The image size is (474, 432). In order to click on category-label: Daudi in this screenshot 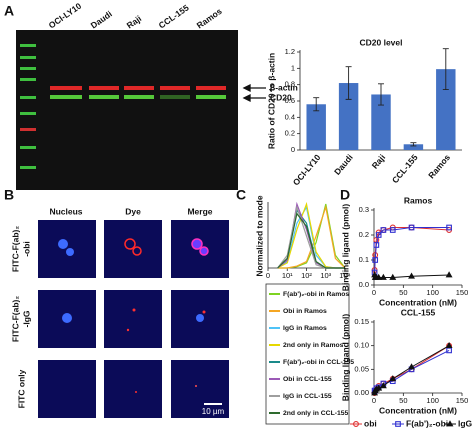, I will do `click(343, 164)`.